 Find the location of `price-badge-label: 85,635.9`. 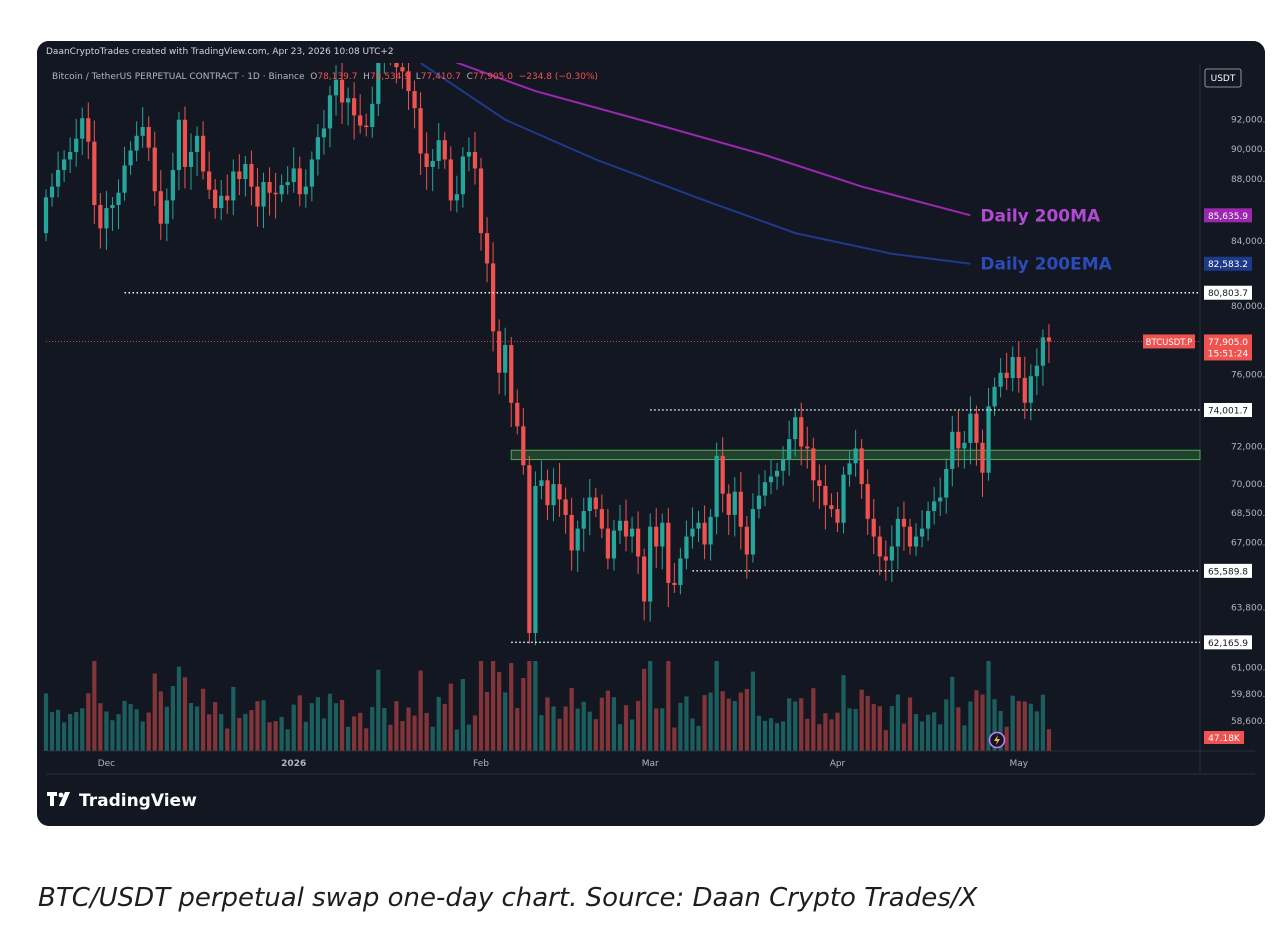

price-badge-label: 85,635.9 is located at coordinates (1228, 217).